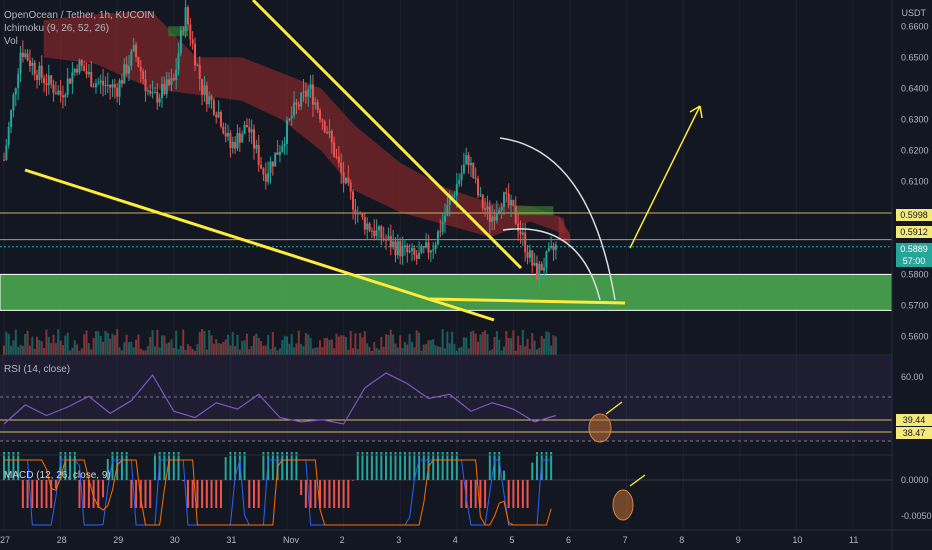  Describe the element at coordinates (915, 480) in the screenshot. I see `macd-tick-label: 0.0000` at that location.